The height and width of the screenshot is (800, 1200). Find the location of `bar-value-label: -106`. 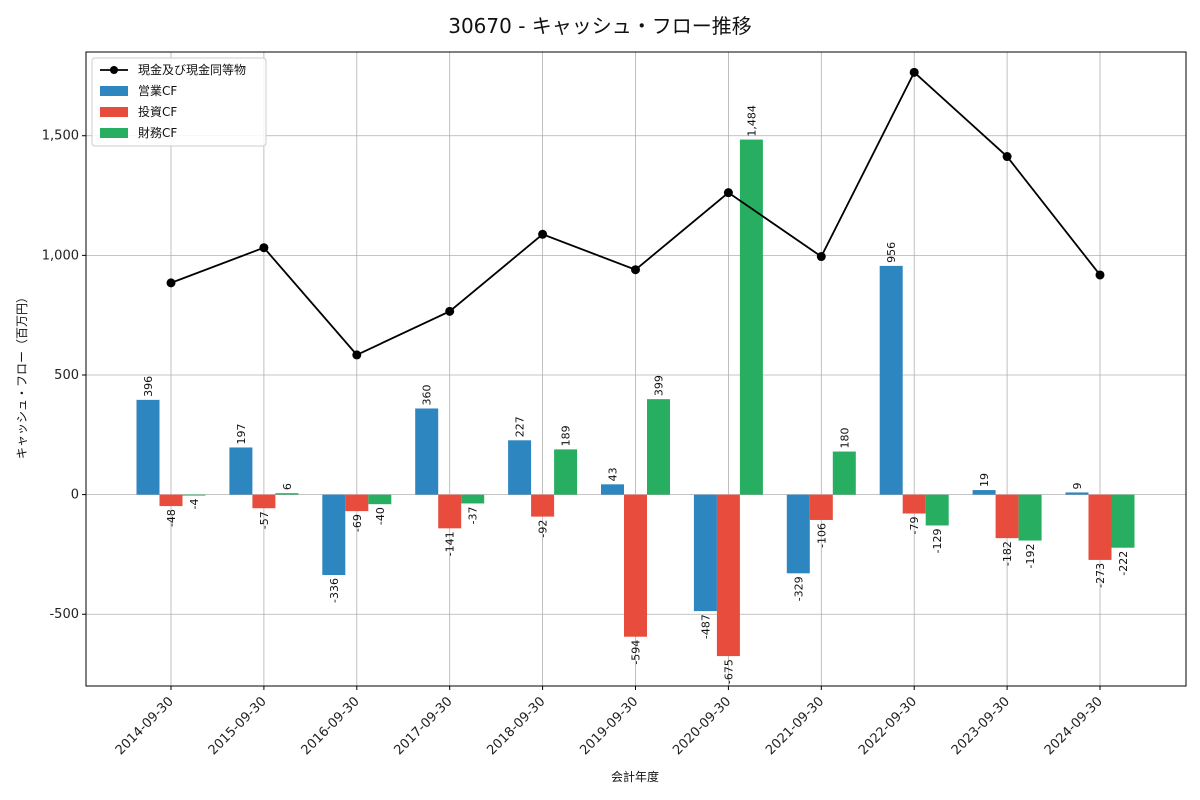

bar-value-label: -106 is located at coordinates (821, 535).